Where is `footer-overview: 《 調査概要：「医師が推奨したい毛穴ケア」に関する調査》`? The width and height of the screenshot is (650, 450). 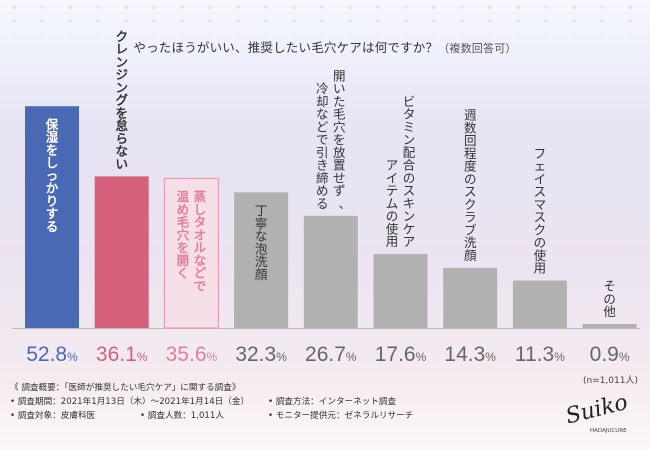 footer-overview: 《 調査概要：「医師が推奨したい毛穴ケア」に関する調査》 is located at coordinates (125, 388).